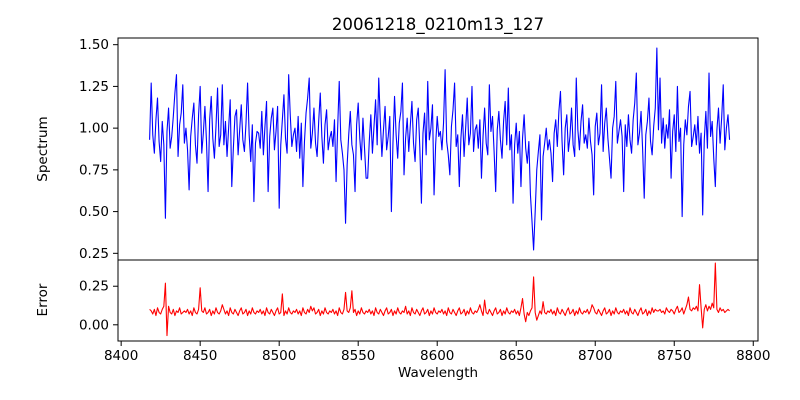  I want to click on x-tick-label: 8450, so click(200, 356).